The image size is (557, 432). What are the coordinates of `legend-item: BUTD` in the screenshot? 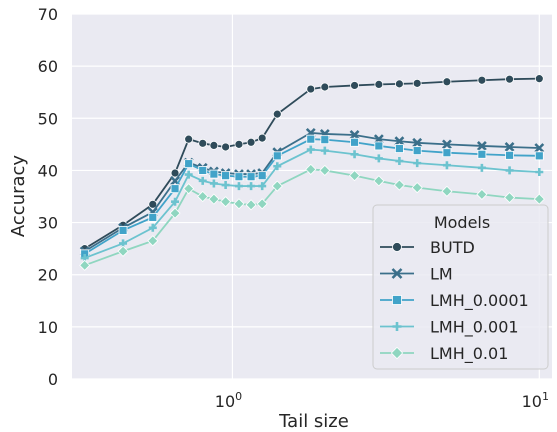 It's located at (427, 247).